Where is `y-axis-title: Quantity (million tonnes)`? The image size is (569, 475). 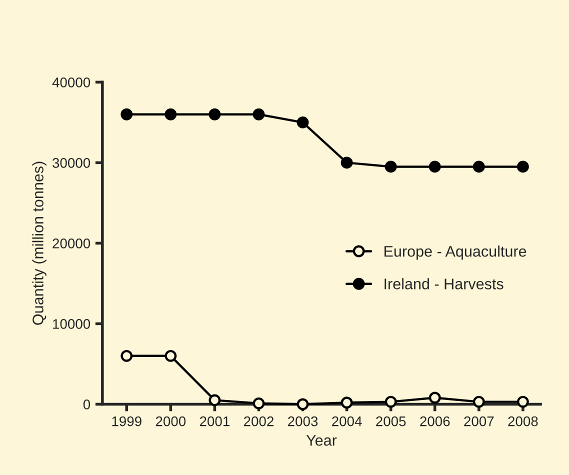
y-axis-title: Quantity (million tonnes) is located at coordinates (39, 243).